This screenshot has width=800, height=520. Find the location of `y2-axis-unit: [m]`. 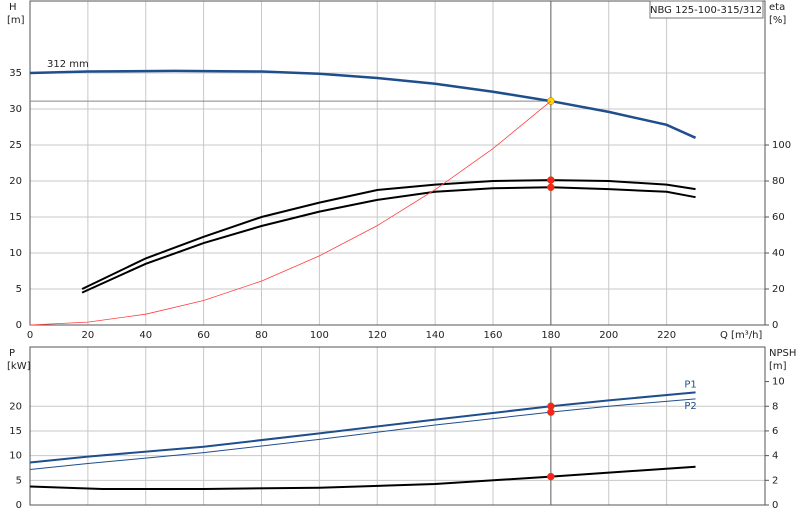

y2-axis-unit: [m] is located at coordinates (778, 366).